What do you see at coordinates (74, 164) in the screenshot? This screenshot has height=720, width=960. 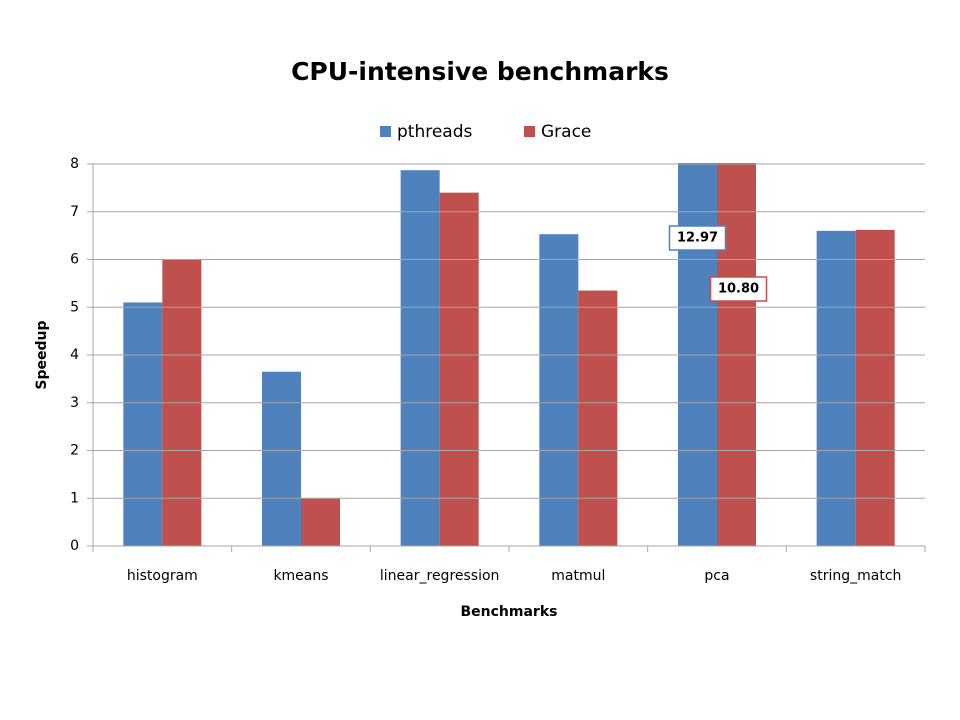 I see `y-tick-label: 8` at bounding box center [74, 164].